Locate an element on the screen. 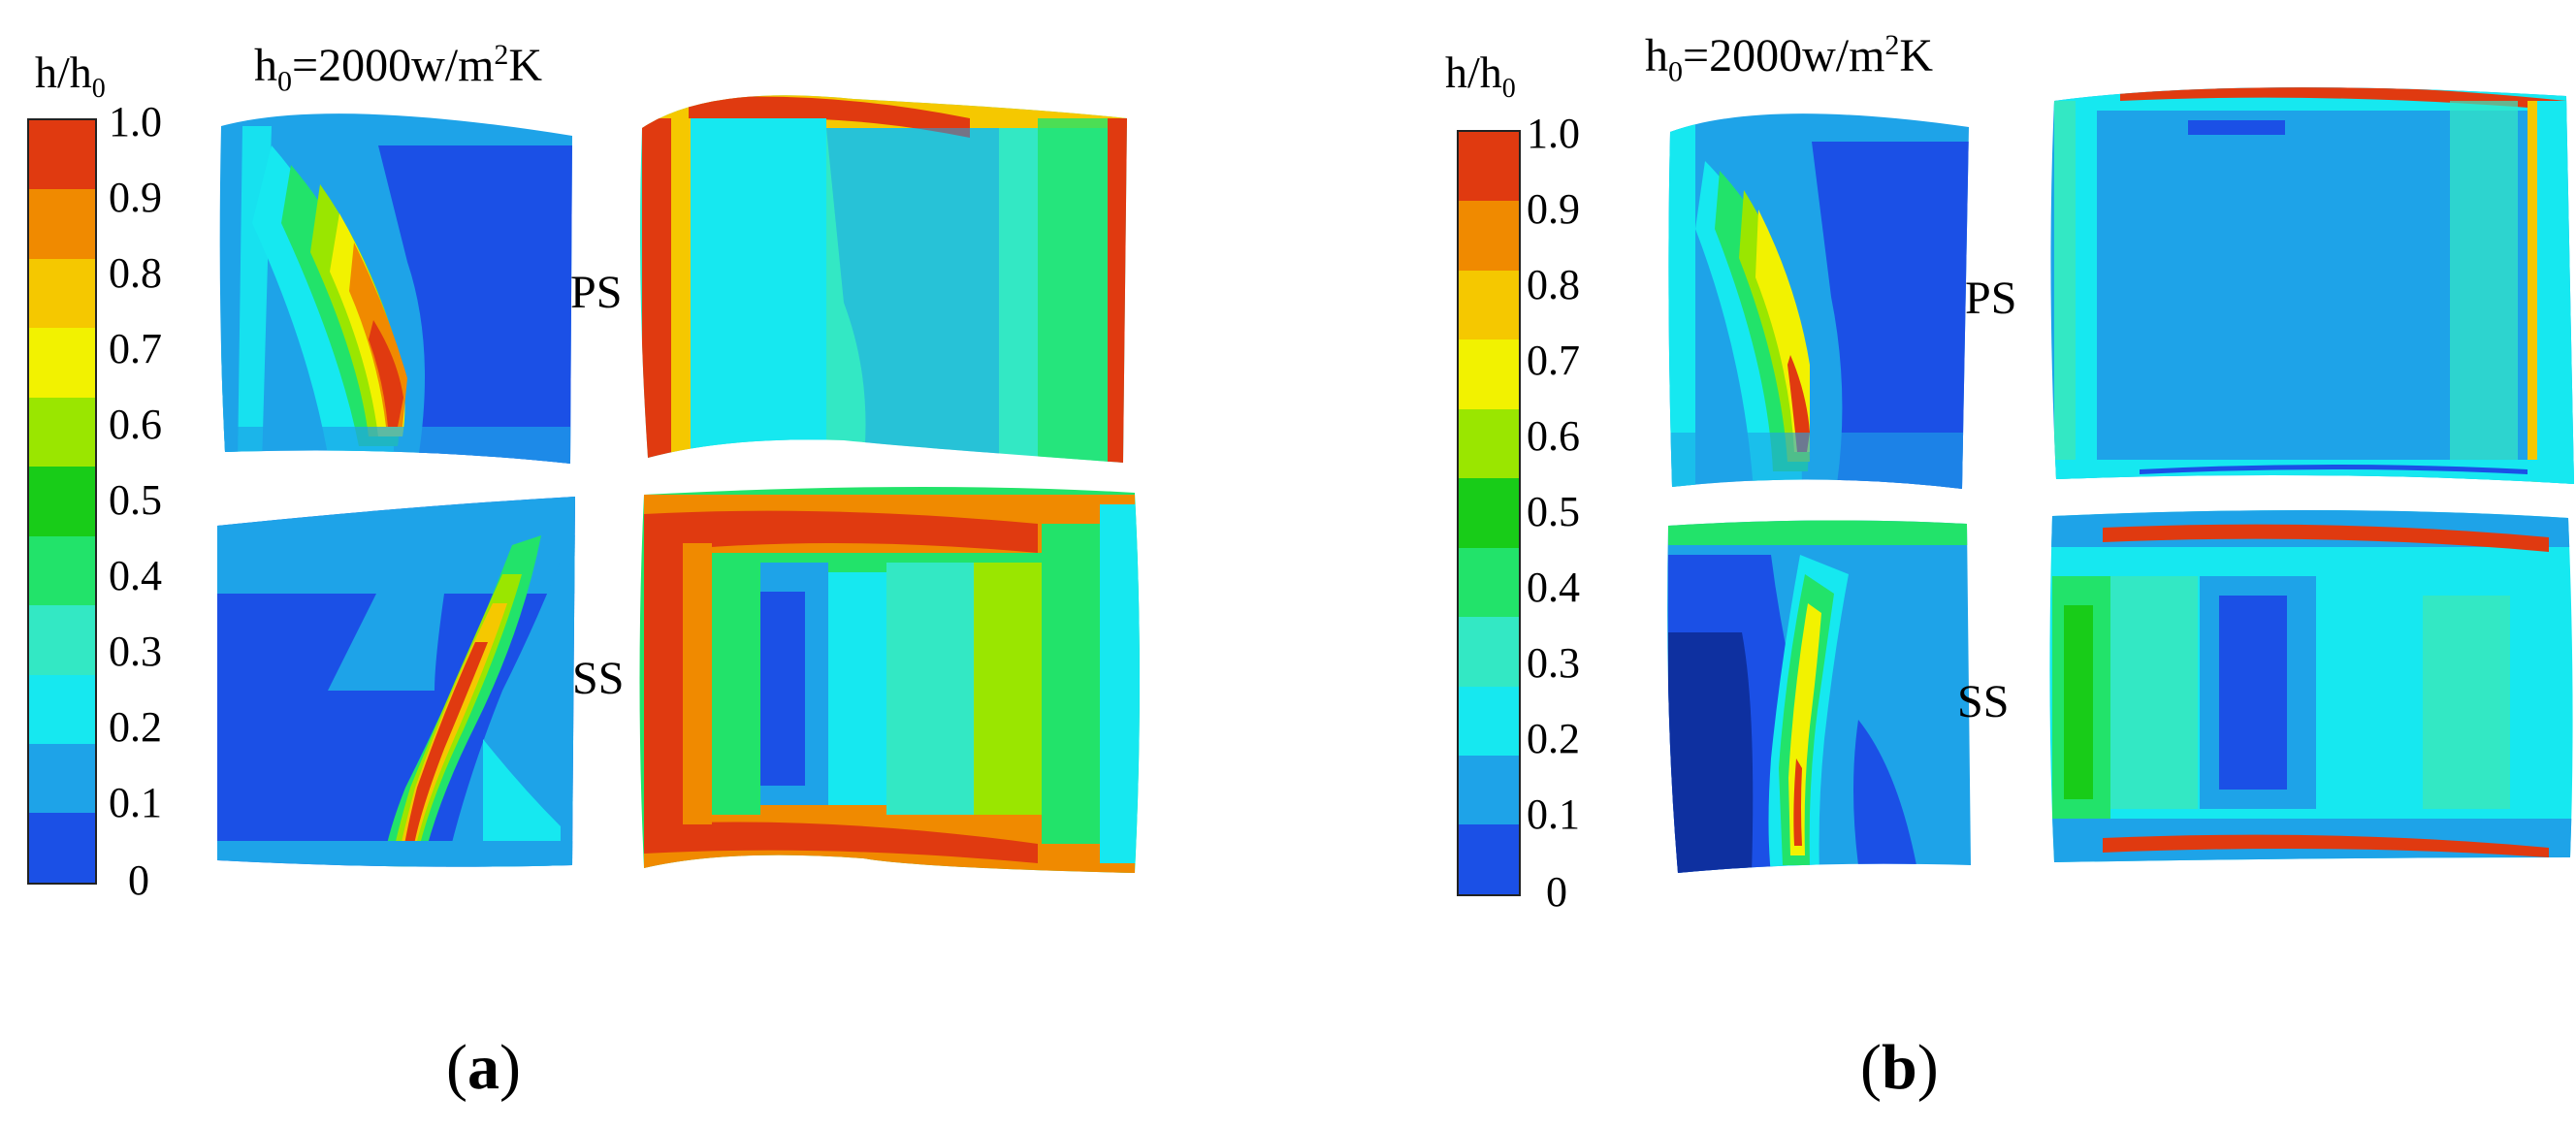 Image resolution: width=2576 pixels, height=1129 pixels. caption: (b) is located at coordinates (1899, 1067).